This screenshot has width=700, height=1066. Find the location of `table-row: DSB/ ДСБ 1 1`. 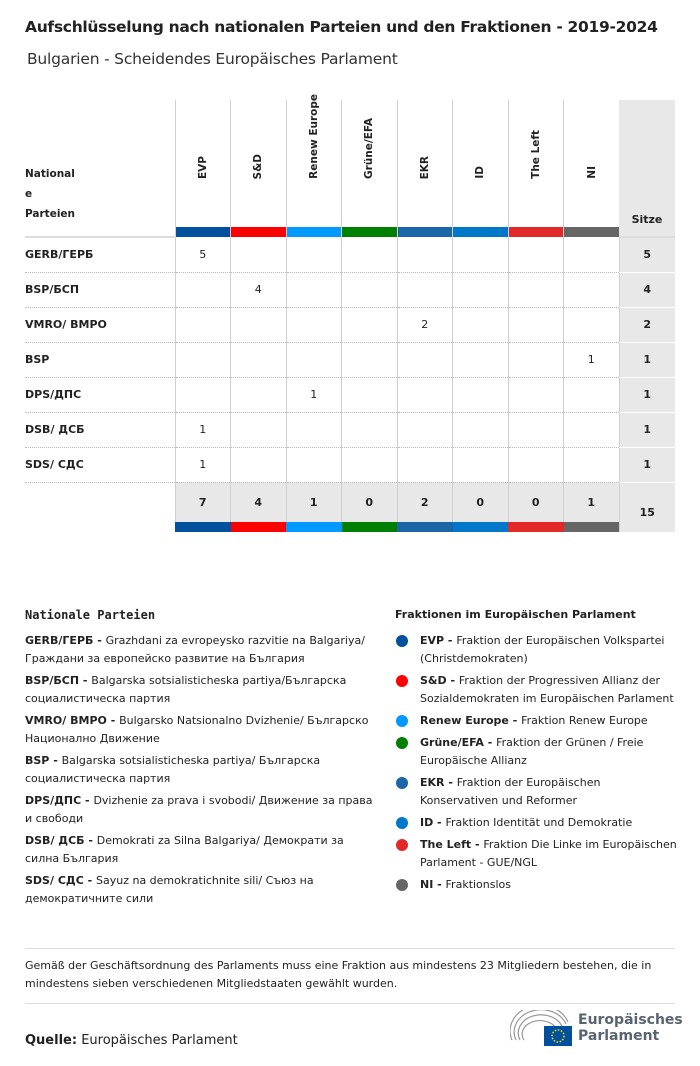

table-row: DSB/ ДСБ 1 1 is located at coordinates (350, 430).